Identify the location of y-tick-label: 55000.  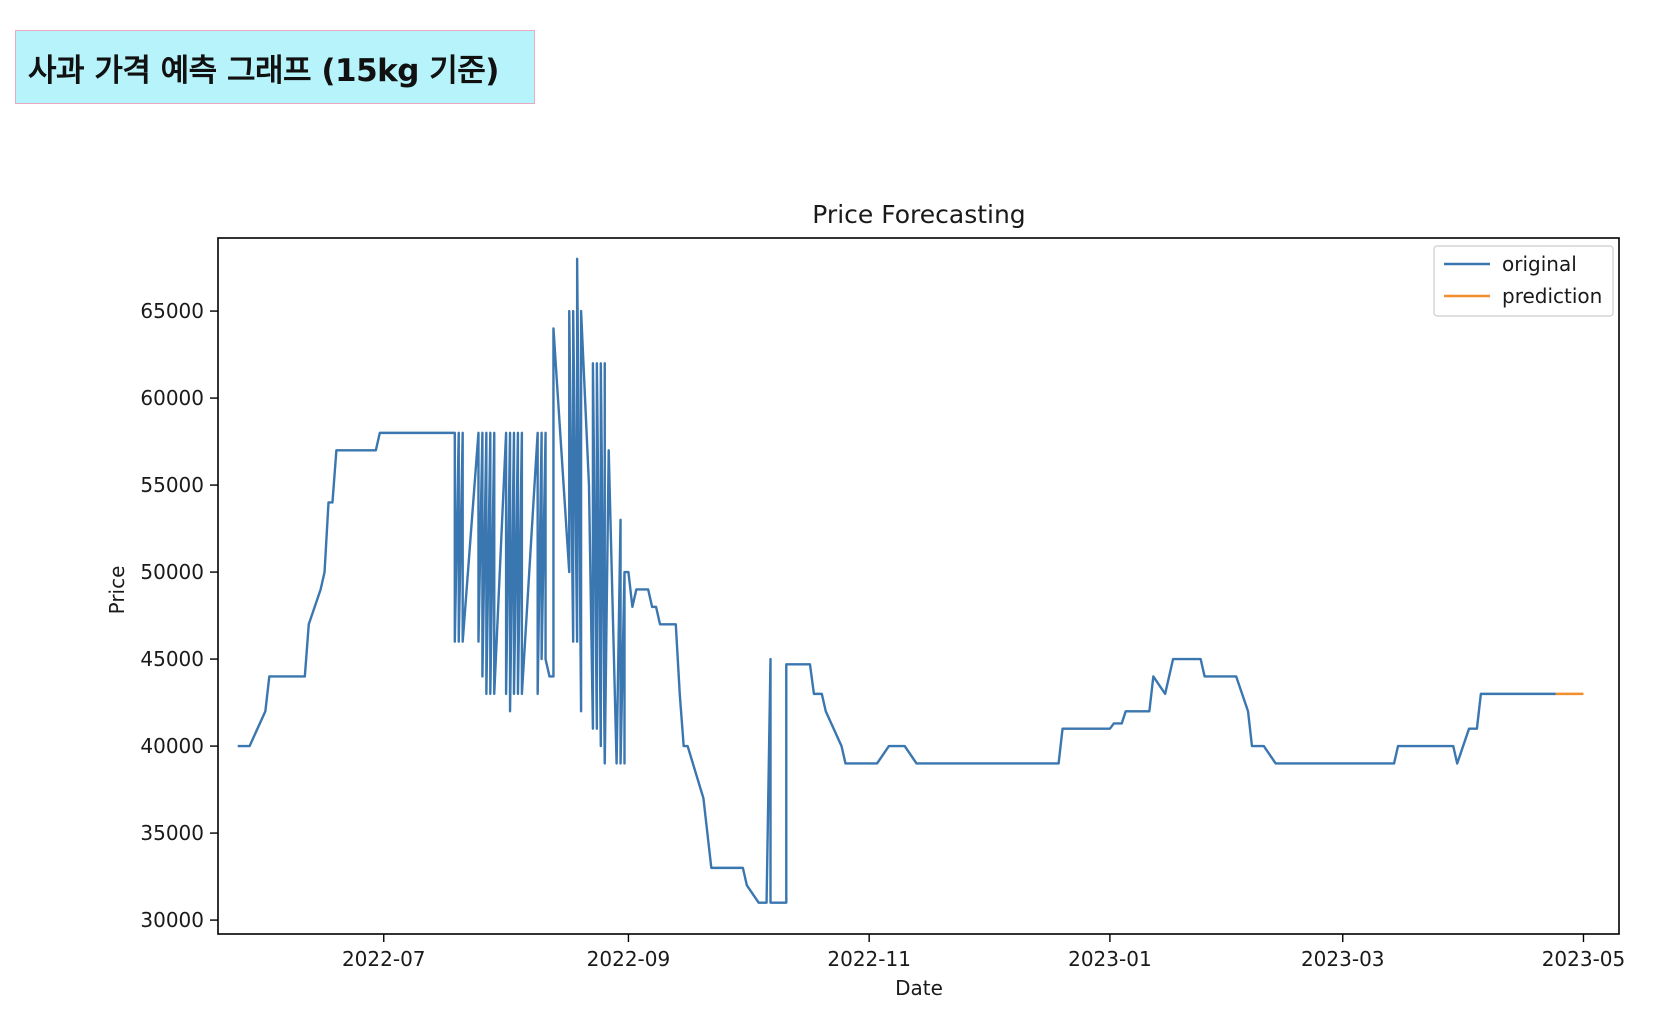
(172, 485).